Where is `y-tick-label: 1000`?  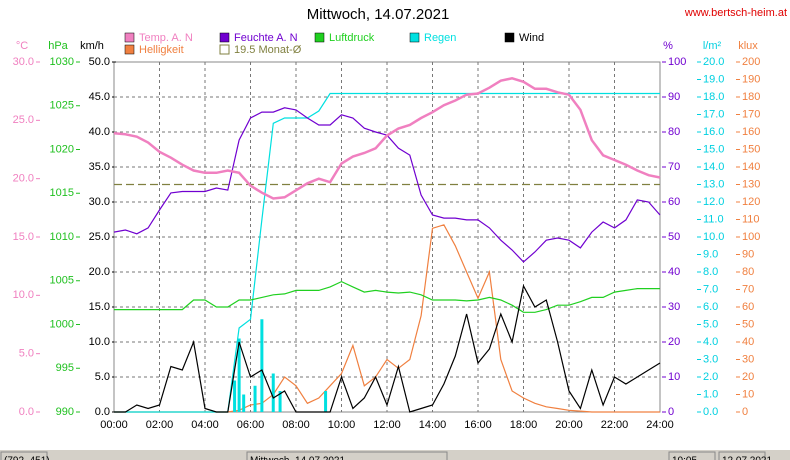
y-tick-label: 1000 is located at coordinates (62, 324).